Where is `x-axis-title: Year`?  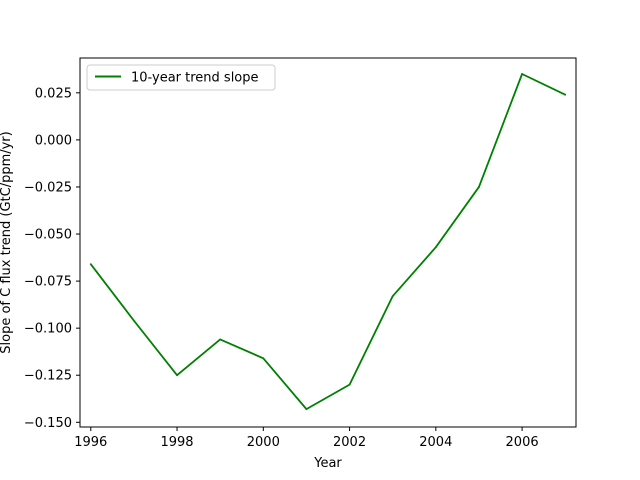
x-axis-title: Year is located at coordinates (327, 463).